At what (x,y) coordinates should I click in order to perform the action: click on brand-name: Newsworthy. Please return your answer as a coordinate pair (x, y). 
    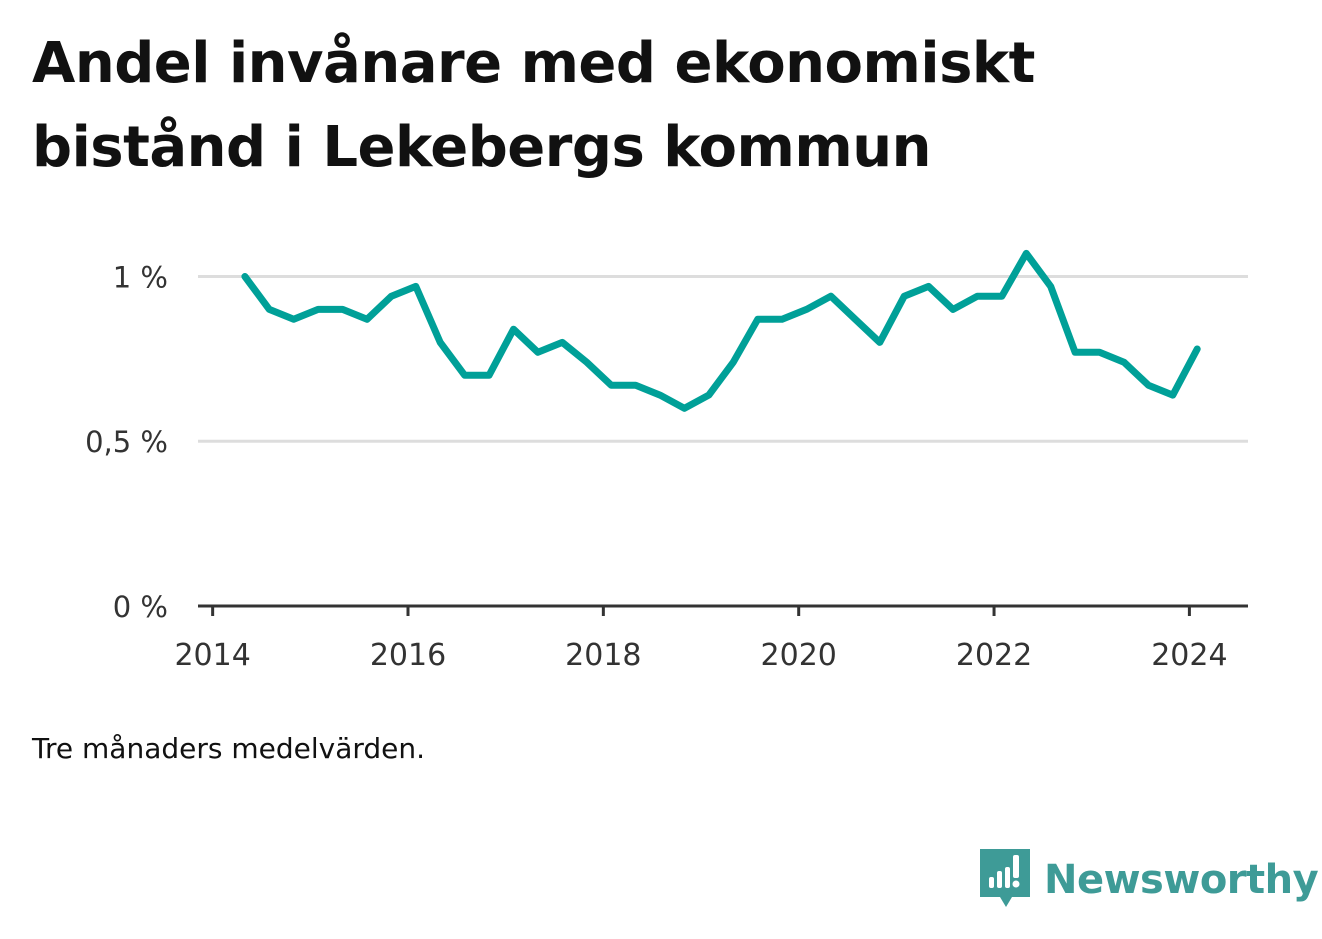
    Looking at the image, I should click on (1181, 880).